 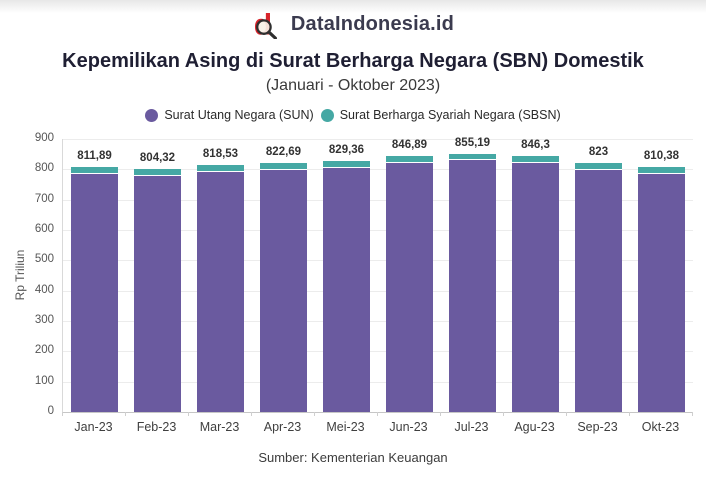 I want to click on magnifier-icon, so click(x=266, y=29).